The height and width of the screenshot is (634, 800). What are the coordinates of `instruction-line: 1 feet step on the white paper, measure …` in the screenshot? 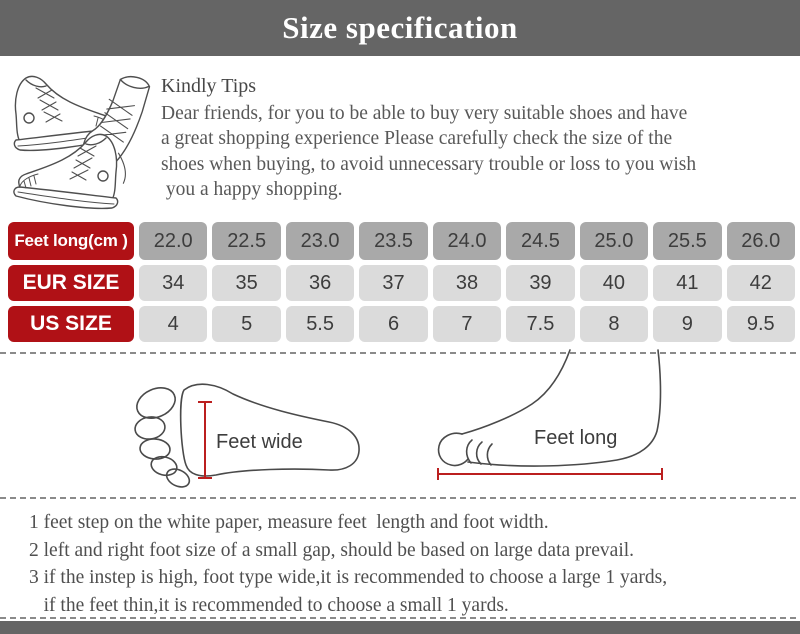 It's located at (289, 522).